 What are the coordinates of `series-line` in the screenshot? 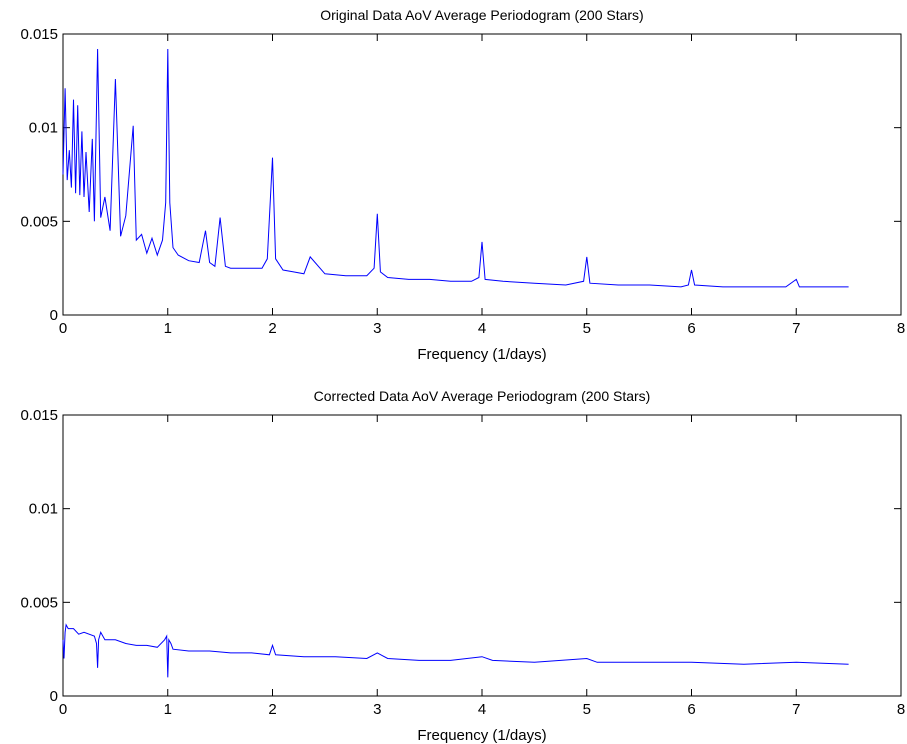 It's located at (455, 650).